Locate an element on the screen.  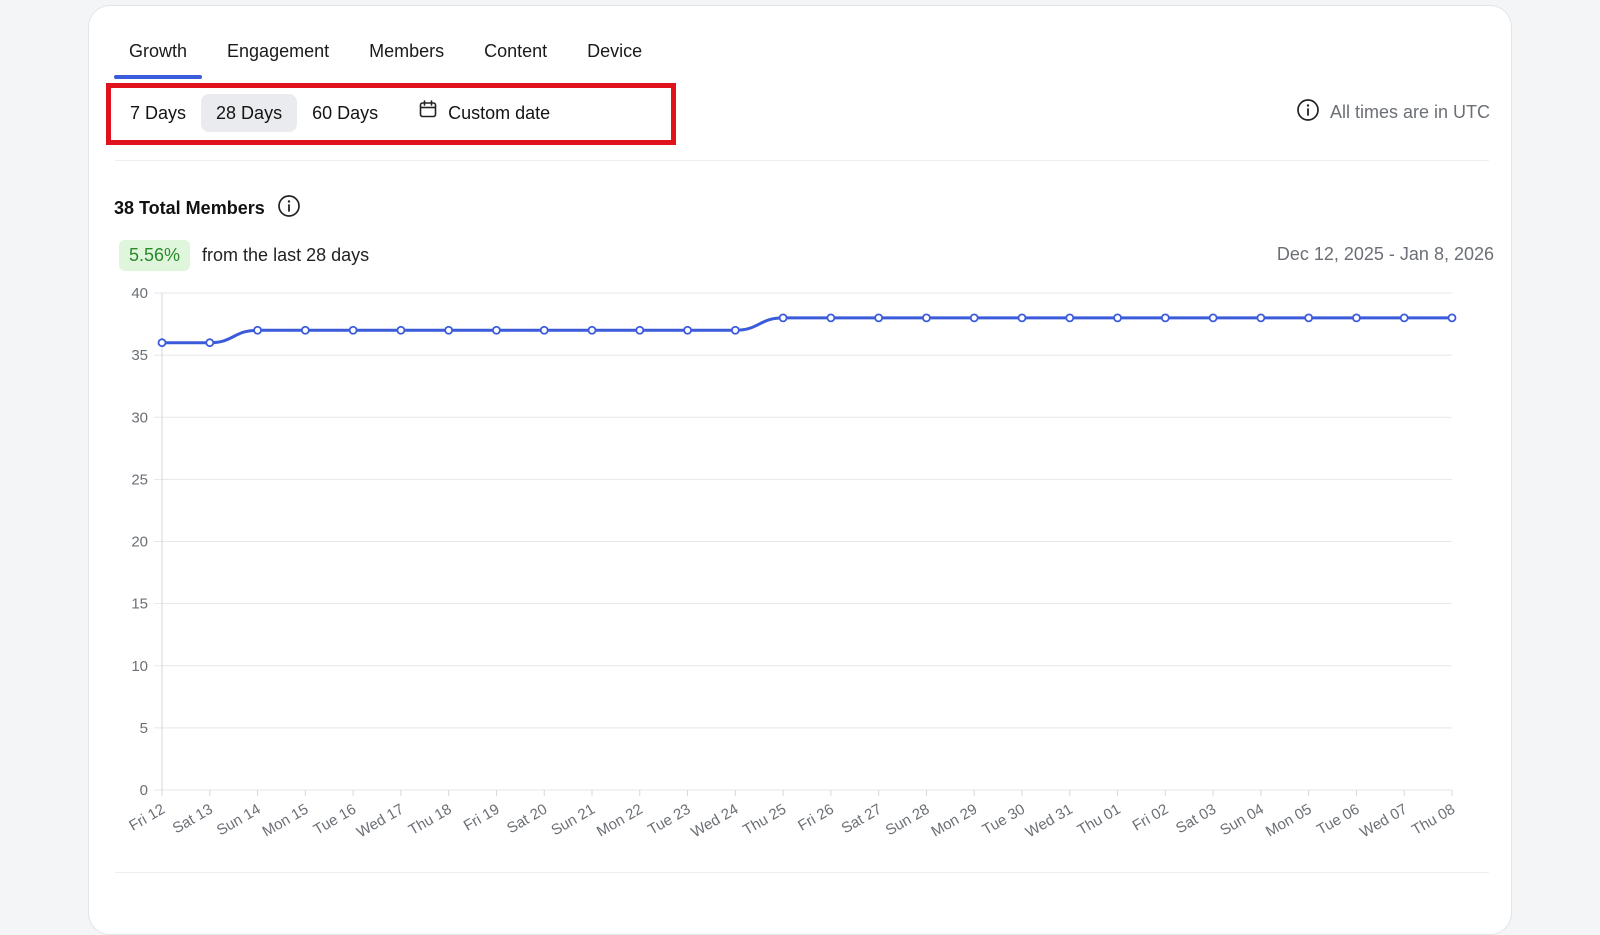
range-highlight-box is located at coordinates (391, 114).